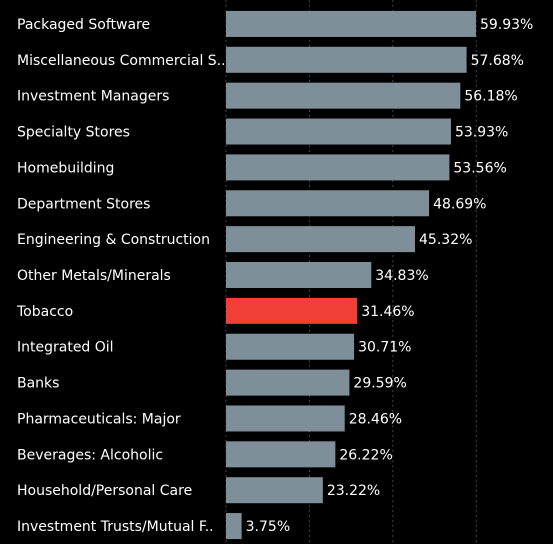 Image resolution: width=553 pixels, height=544 pixels. What do you see at coordinates (104, 491) in the screenshot?
I see `category-label: Household/Personal Care` at bounding box center [104, 491].